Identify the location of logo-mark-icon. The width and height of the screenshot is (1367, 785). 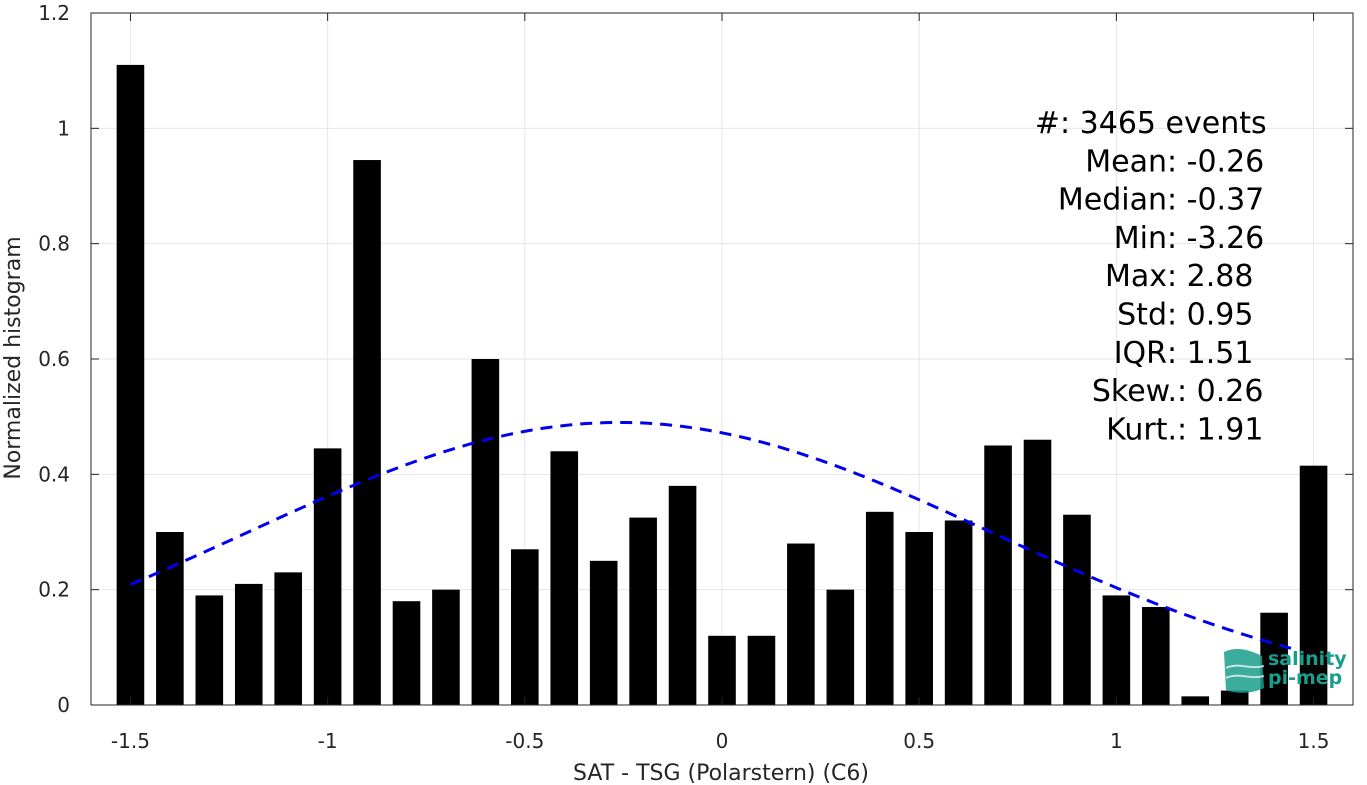
(1244, 671).